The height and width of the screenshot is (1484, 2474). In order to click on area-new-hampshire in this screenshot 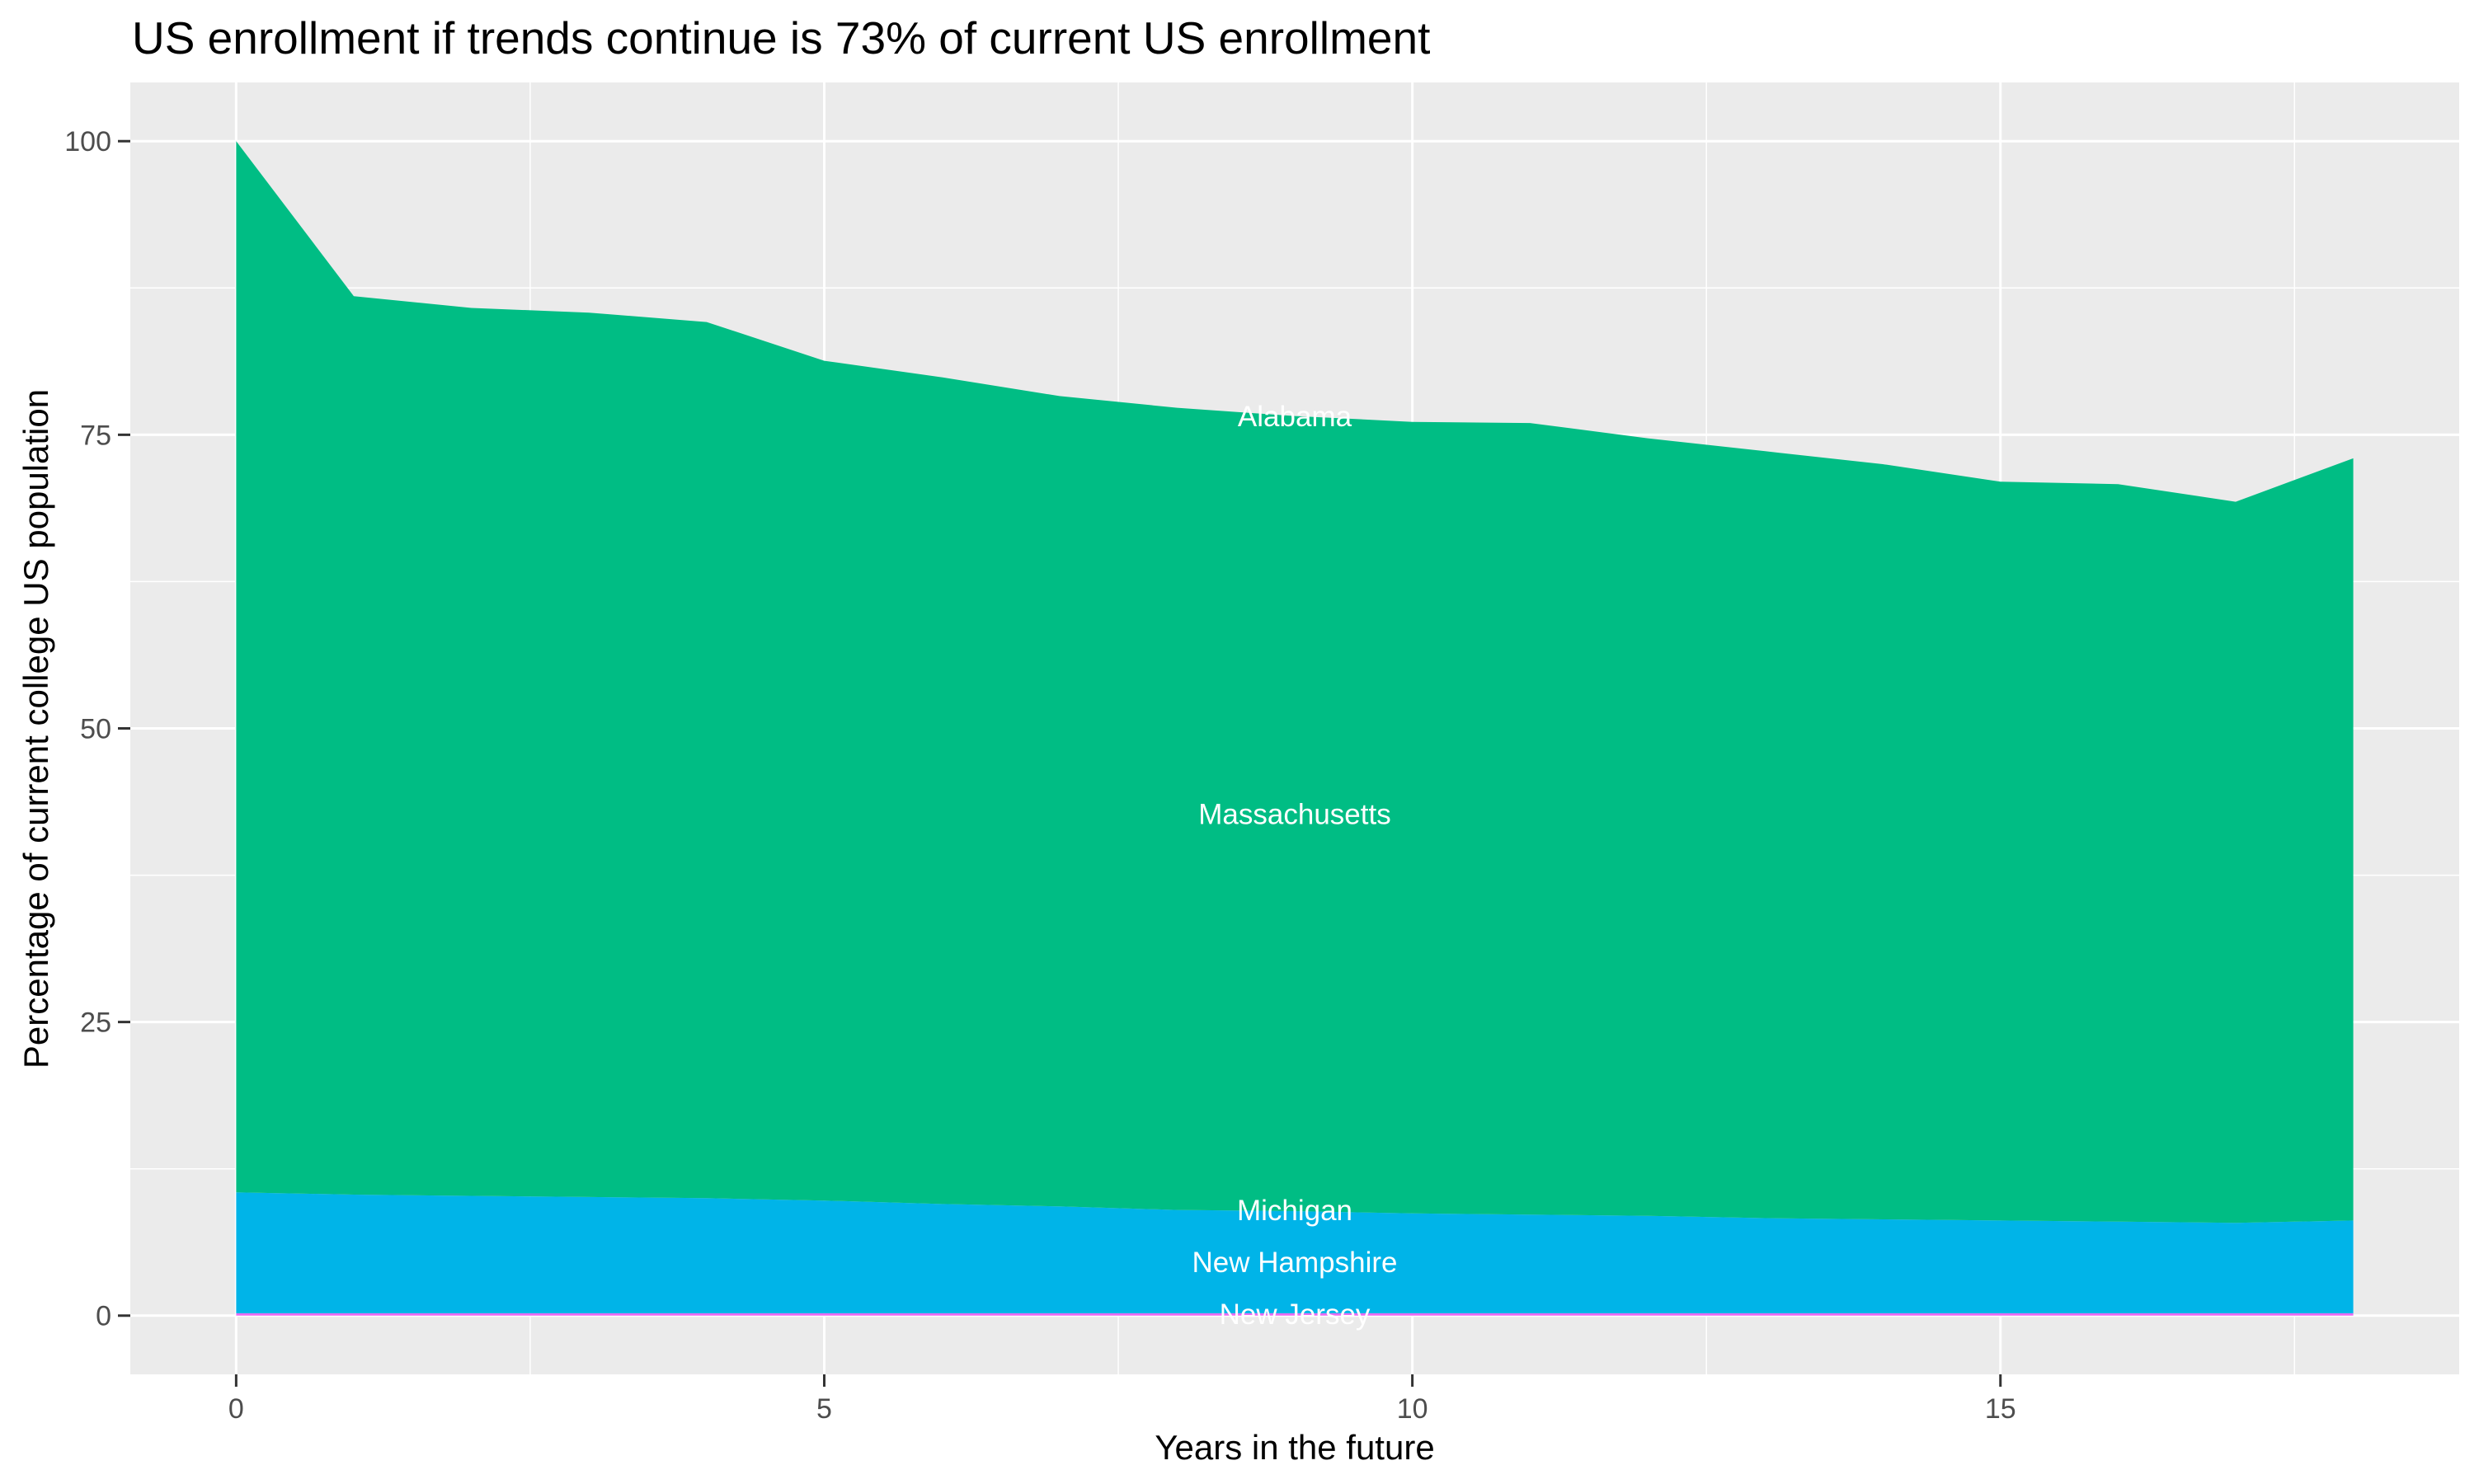, I will do `click(1295, 1252)`.